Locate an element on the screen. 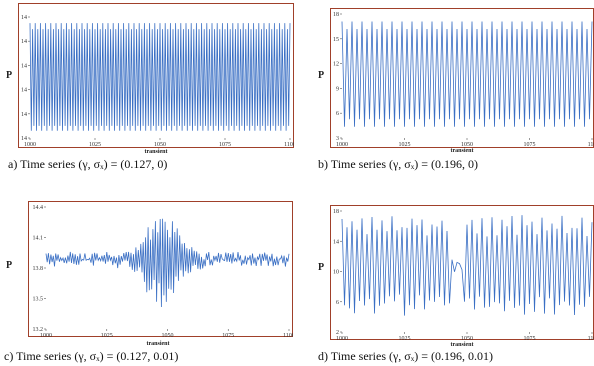  y-tick-label: 13.8 is located at coordinates (38, 269).